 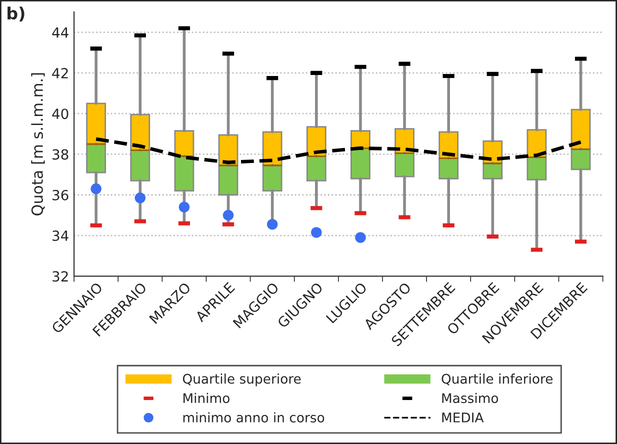 I want to click on y-tick-label: 32, so click(x=60, y=276).